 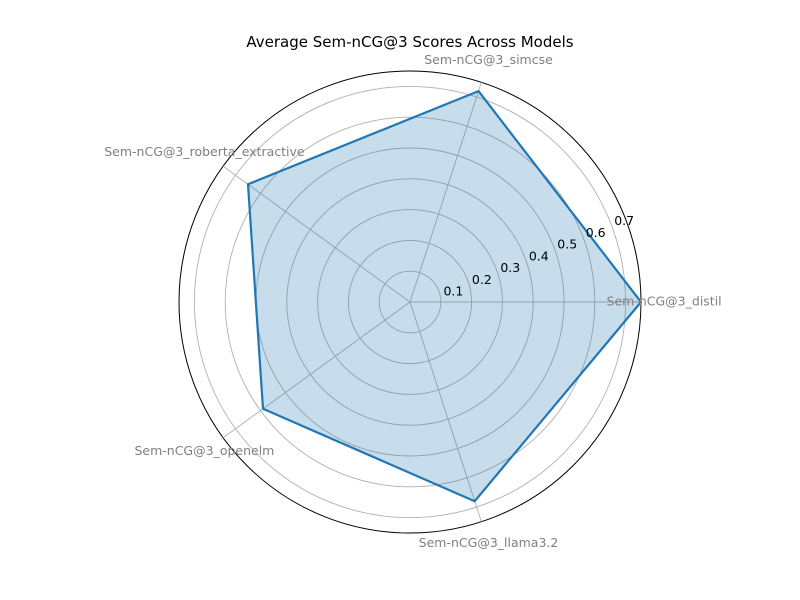 I want to click on category-label: Sem-nCG@3_openelm, so click(x=204, y=450).